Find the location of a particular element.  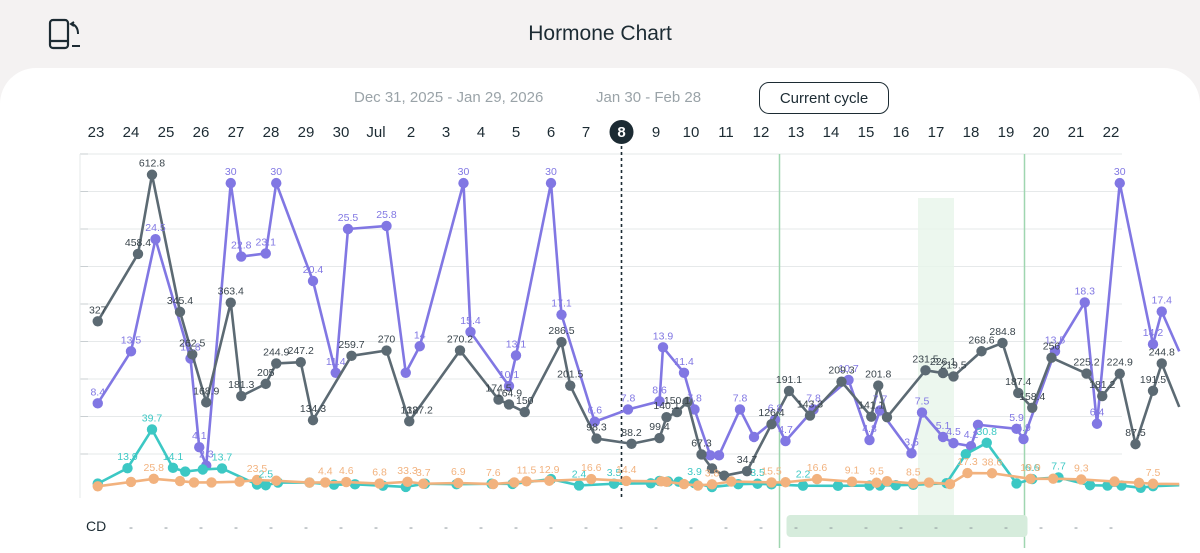

gray-data-label: 126.4 is located at coordinates (771, 413).